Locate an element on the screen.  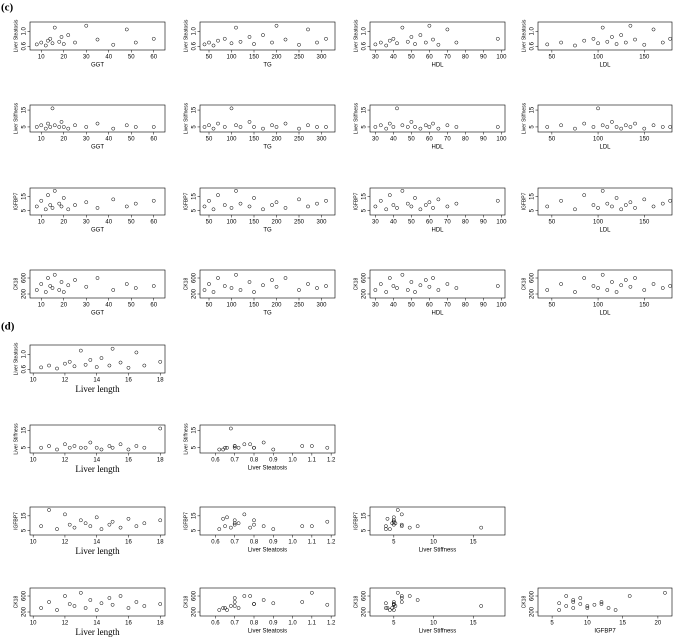
y-tick-label: 1.0 is located at coordinates (195, 31).